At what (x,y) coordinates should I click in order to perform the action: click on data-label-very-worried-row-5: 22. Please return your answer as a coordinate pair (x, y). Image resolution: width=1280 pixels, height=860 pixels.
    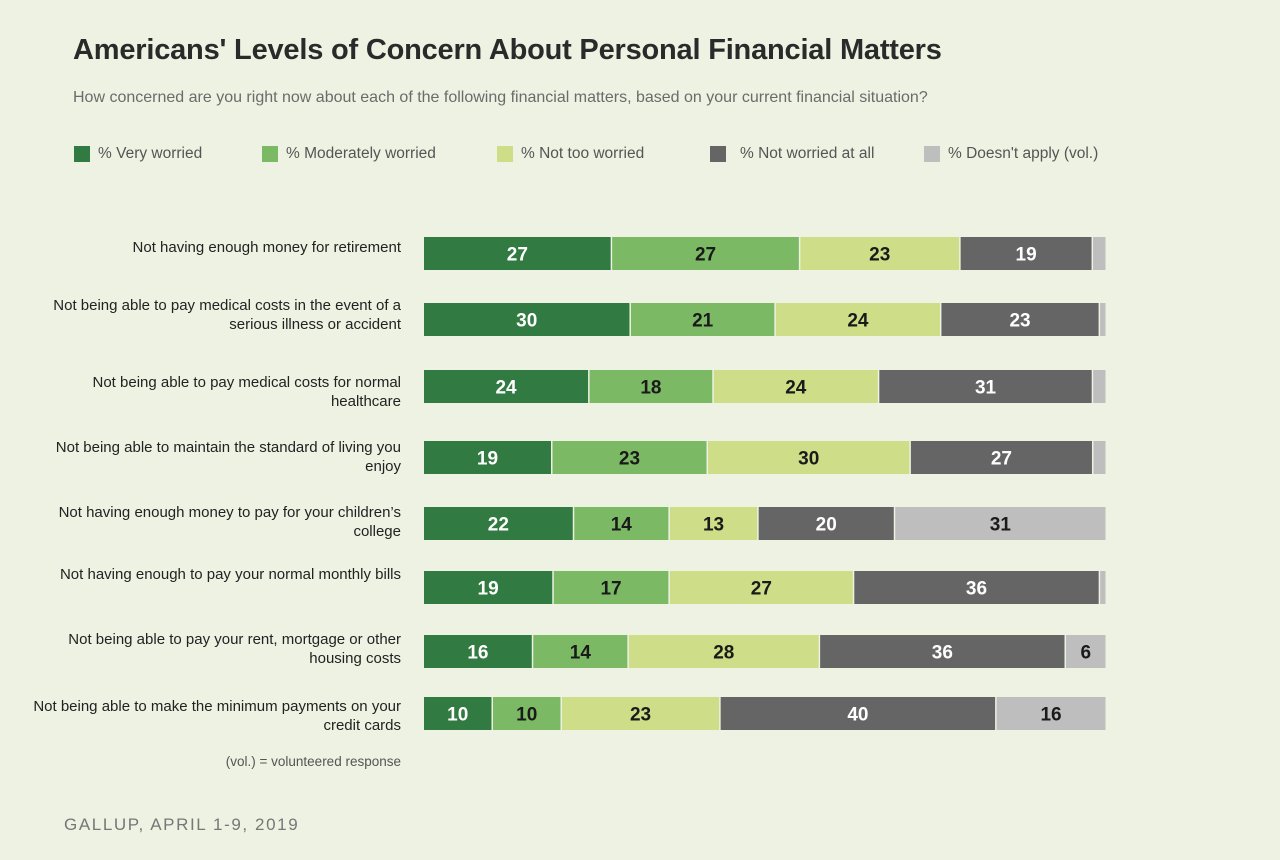
    Looking at the image, I should click on (498, 525).